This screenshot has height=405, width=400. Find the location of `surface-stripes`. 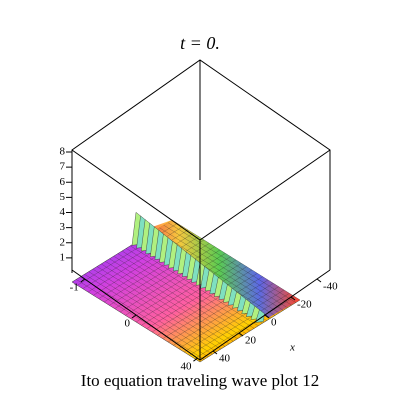

surface-stripes is located at coordinates (219, 269).